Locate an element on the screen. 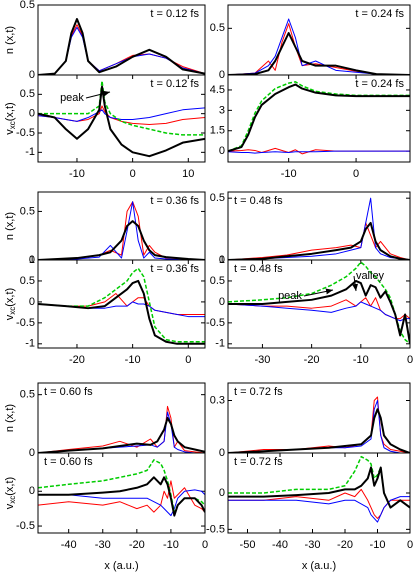 The height and width of the screenshot is (580, 415). y-tick-label: -1 is located at coordinates (30, 344).